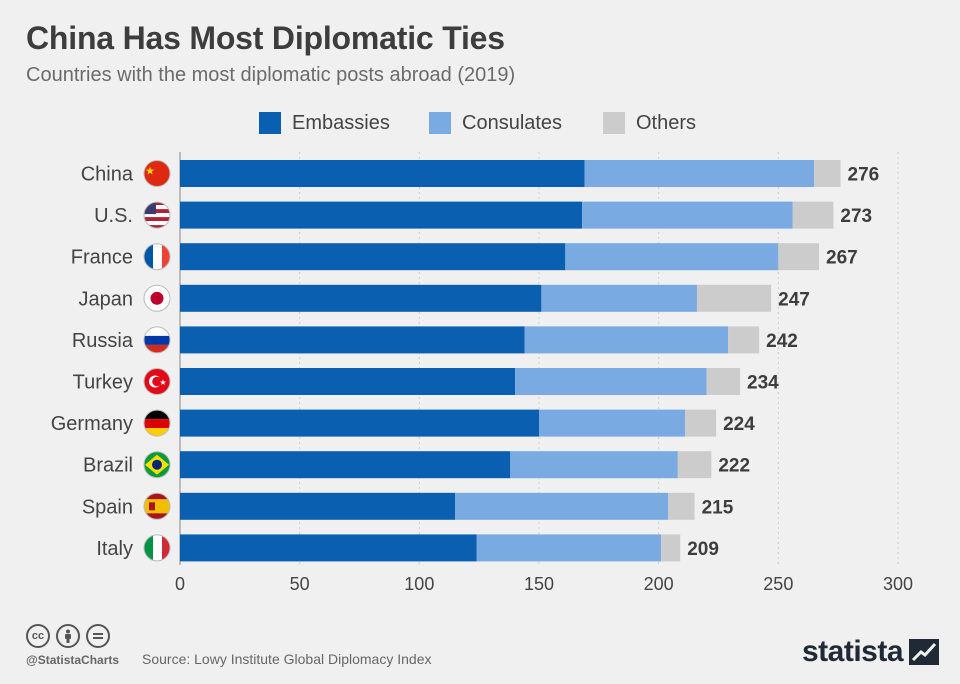 The image size is (960, 684). I want to click on russia-flag-icon, so click(157, 339).